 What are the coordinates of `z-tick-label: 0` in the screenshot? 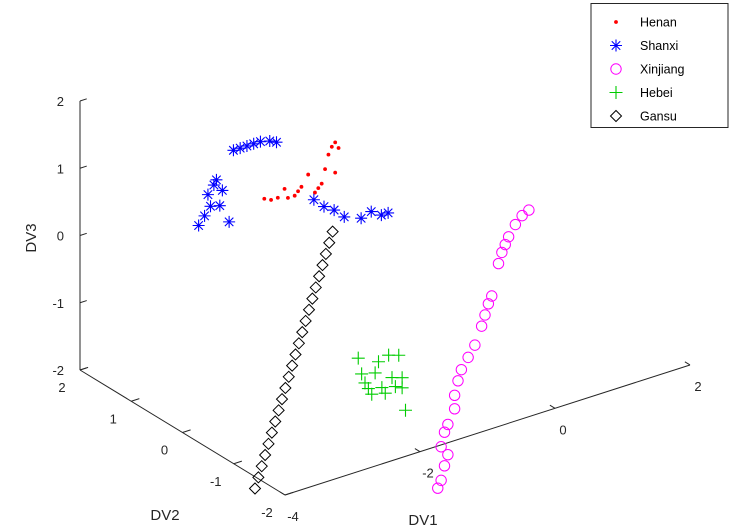 It's located at (60, 236).